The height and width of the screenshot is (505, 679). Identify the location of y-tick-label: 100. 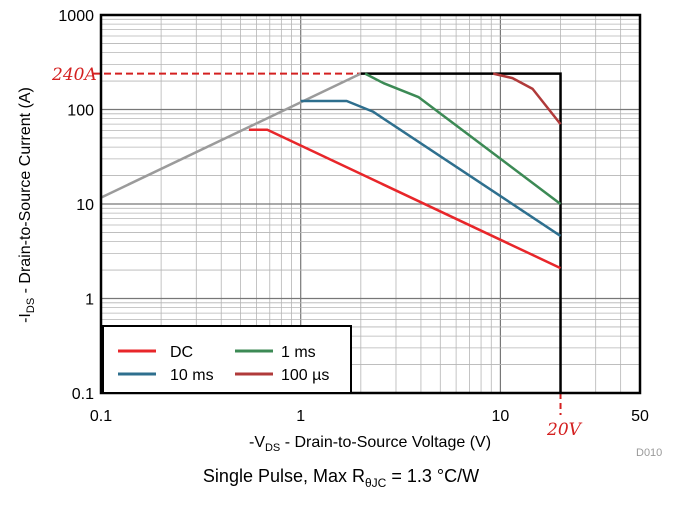
(80, 111).